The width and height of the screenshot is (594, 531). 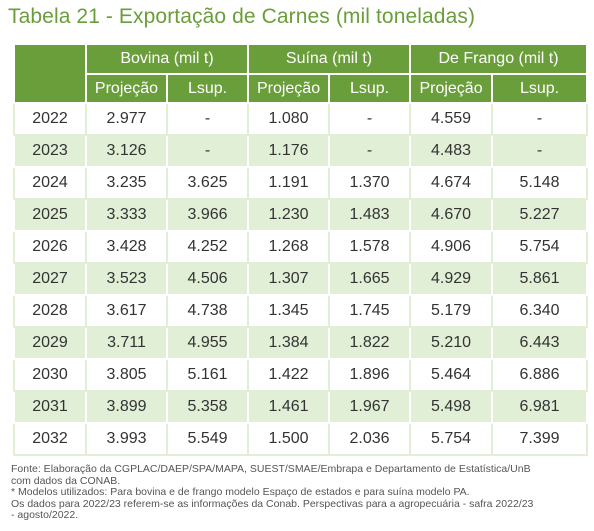 What do you see at coordinates (126, 279) in the screenshot?
I see `value-cell: 3.523` at bounding box center [126, 279].